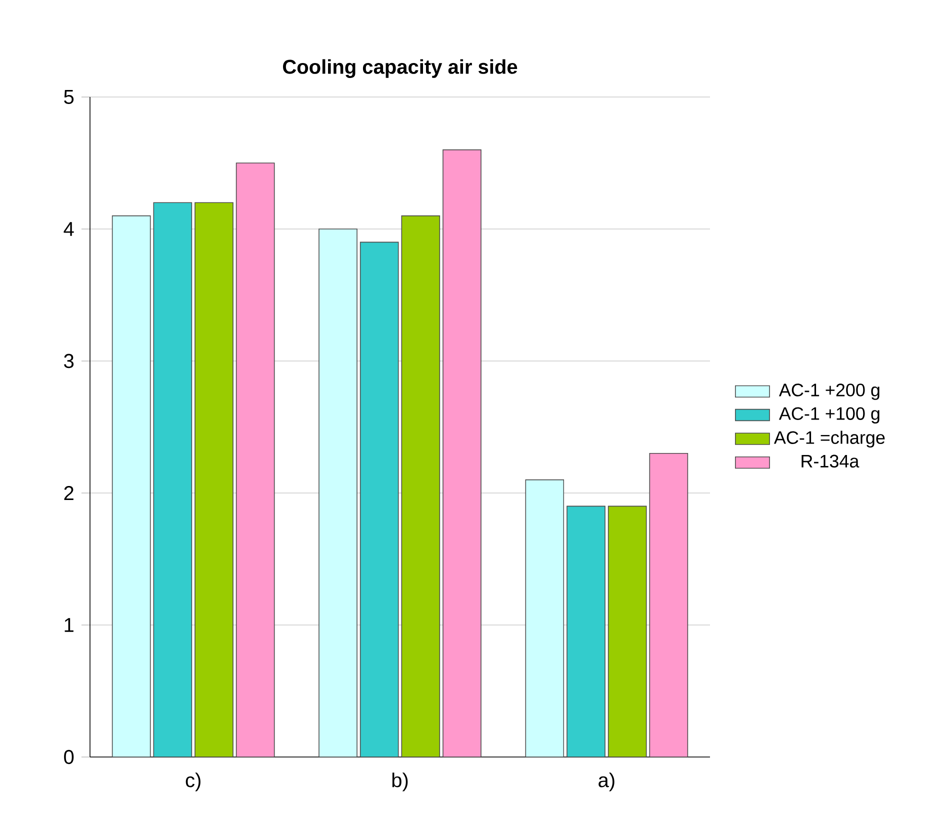 The image size is (949, 837). What do you see at coordinates (829, 392) in the screenshot?
I see `legend-label: AC-1 +200 g` at bounding box center [829, 392].